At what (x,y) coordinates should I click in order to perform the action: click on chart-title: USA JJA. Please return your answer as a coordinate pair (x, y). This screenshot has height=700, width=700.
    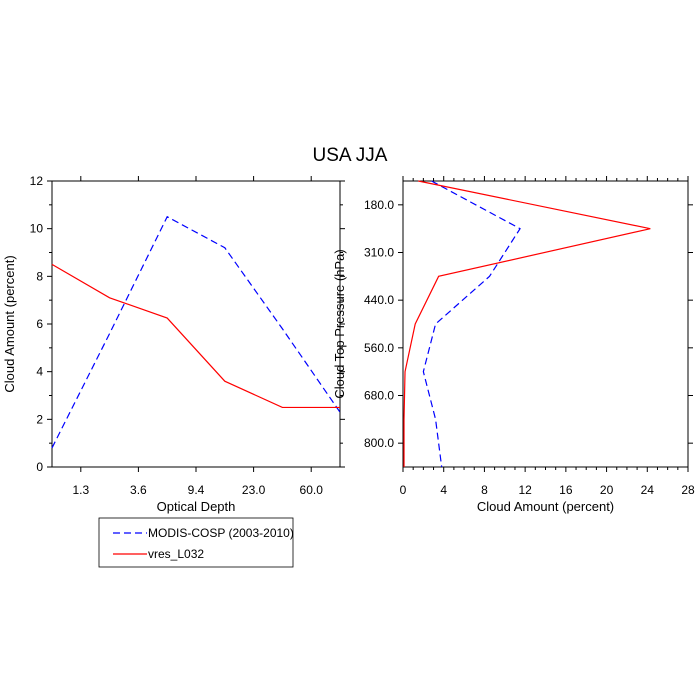
    Looking at the image, I should click on (350, 155).